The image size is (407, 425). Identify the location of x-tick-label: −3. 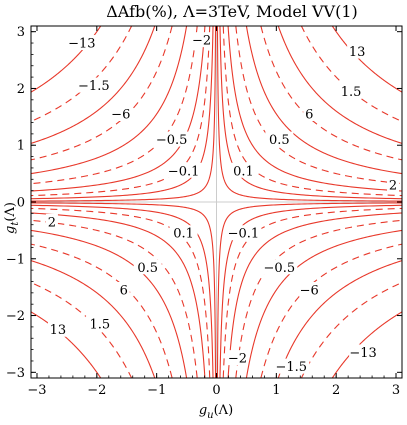
(36, 390).